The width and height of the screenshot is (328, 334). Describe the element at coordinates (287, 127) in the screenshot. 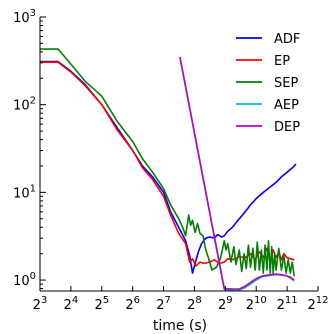

I see `legend-label-dep: DEP` at that location.